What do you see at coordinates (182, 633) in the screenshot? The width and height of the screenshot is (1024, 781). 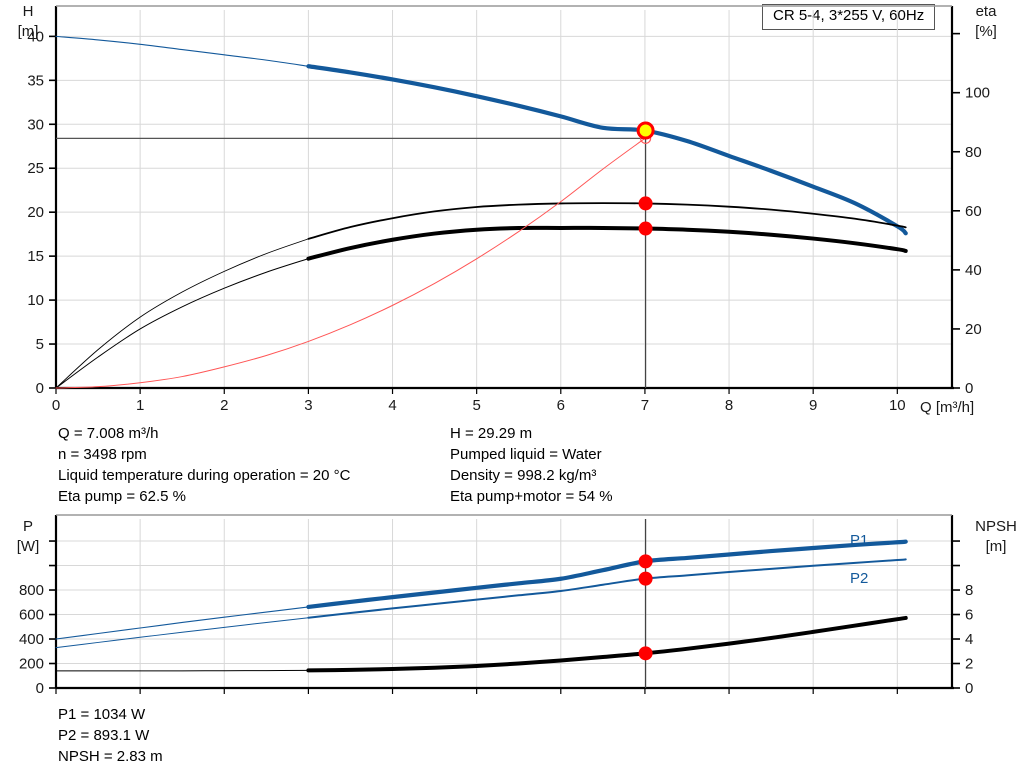 I see `curve-p2-thin` at bounding box center [182, 633].